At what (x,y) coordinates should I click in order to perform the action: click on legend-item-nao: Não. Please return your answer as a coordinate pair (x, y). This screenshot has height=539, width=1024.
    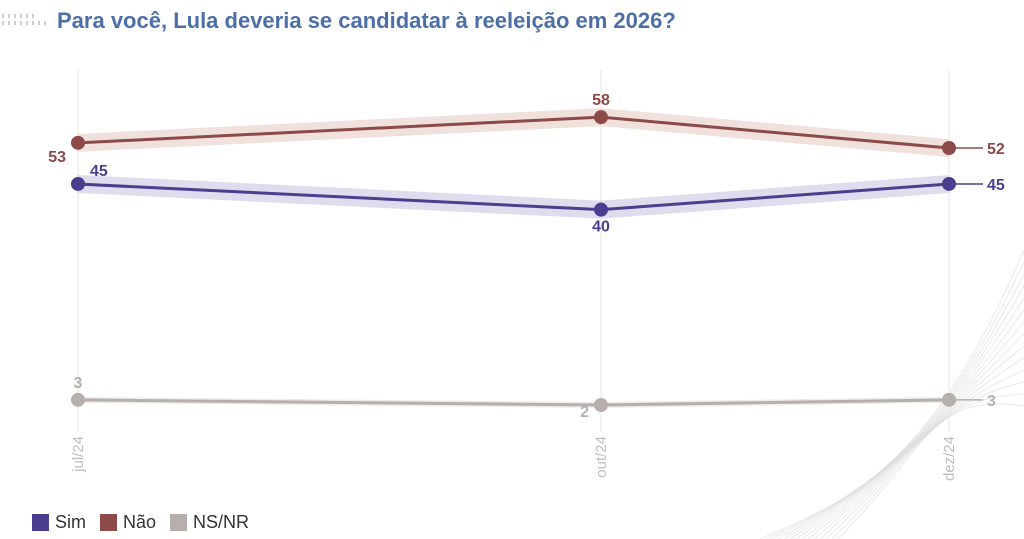
    Looking at the image, I should click on (128, 522).